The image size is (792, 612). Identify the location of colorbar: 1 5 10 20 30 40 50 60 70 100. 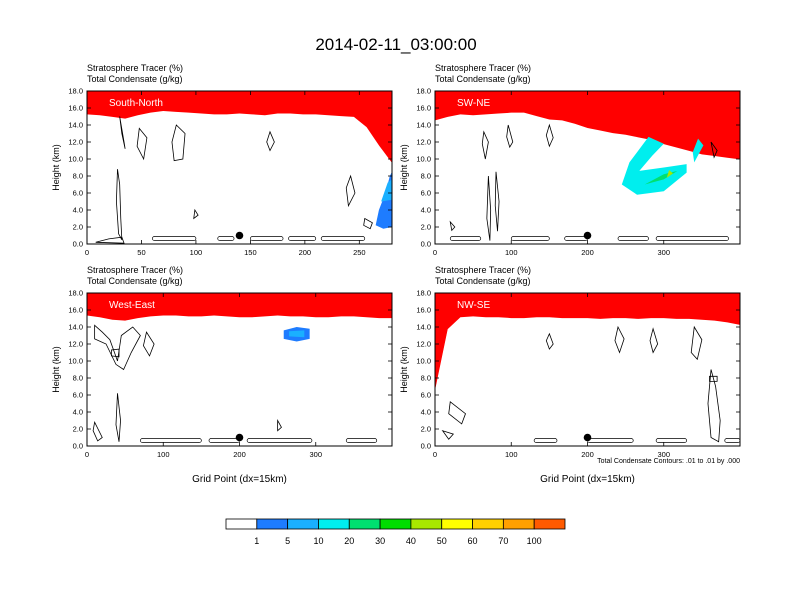
(395, 532).